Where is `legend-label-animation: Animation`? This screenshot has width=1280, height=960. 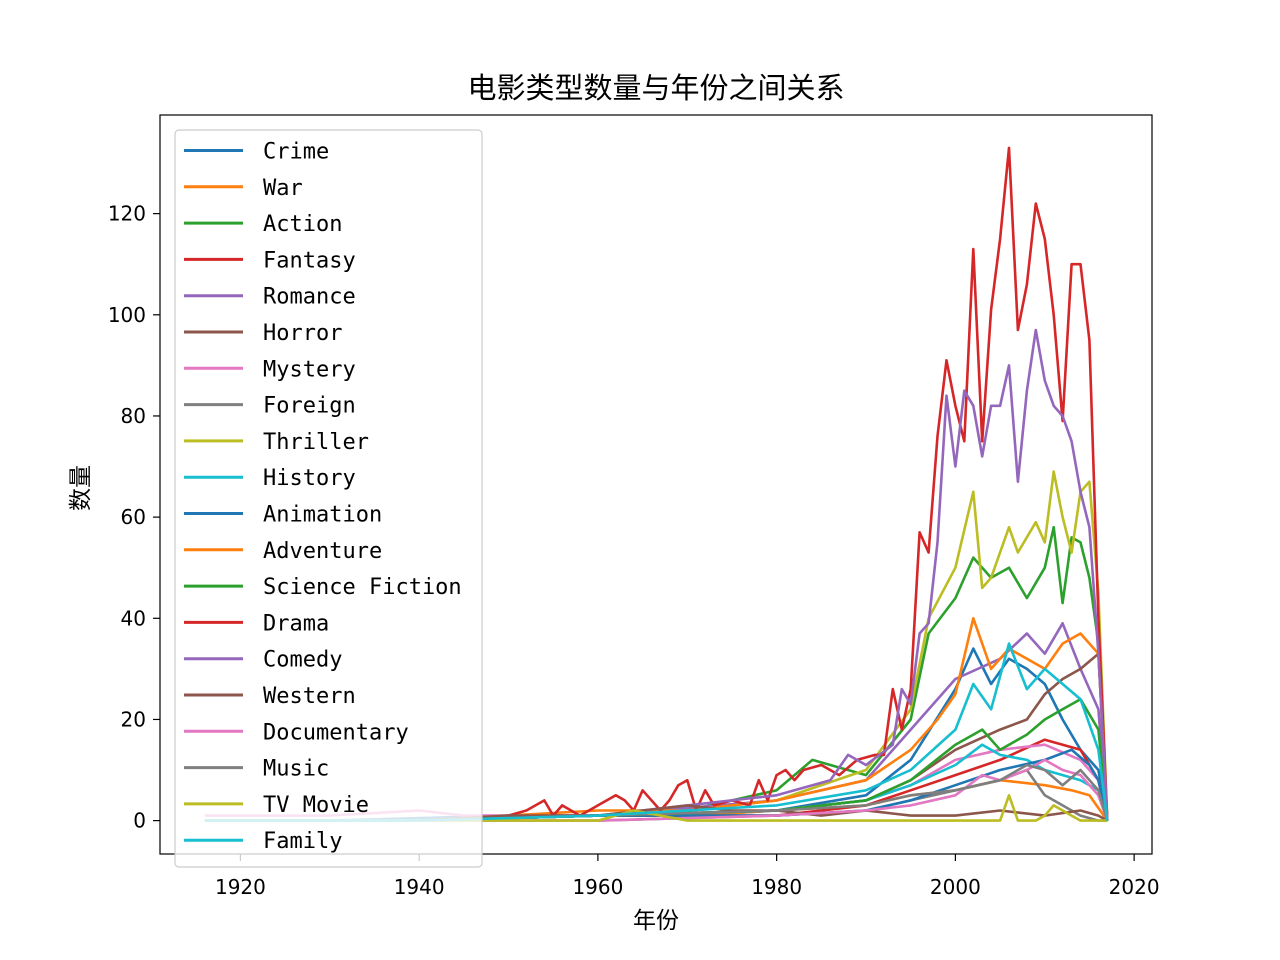
legend-label-animation: Animation is located at coordinates (322, 515).